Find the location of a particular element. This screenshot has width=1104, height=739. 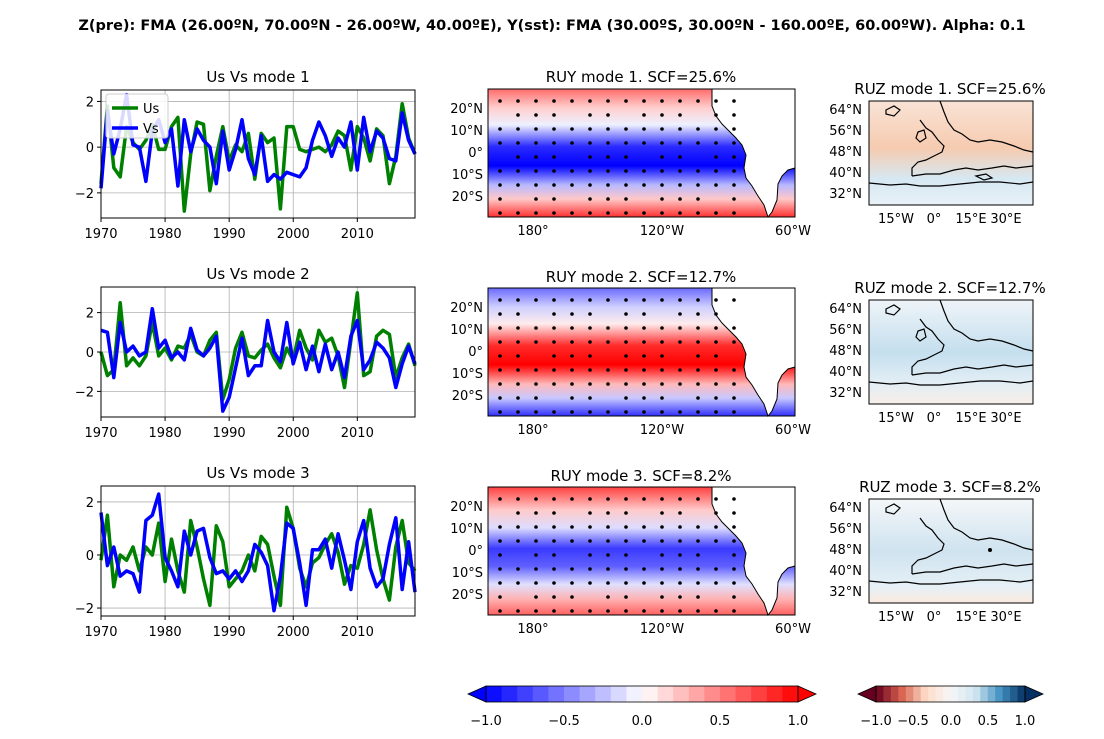

ruy-mode-3-title: RUY mode 3. SCF=8.2% is located at coordinates (640, 476).